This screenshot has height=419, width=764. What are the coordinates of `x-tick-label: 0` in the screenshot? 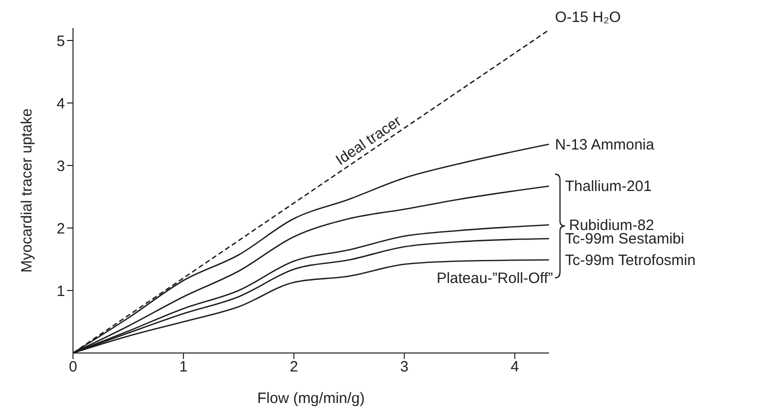 It's located at (73, 367).